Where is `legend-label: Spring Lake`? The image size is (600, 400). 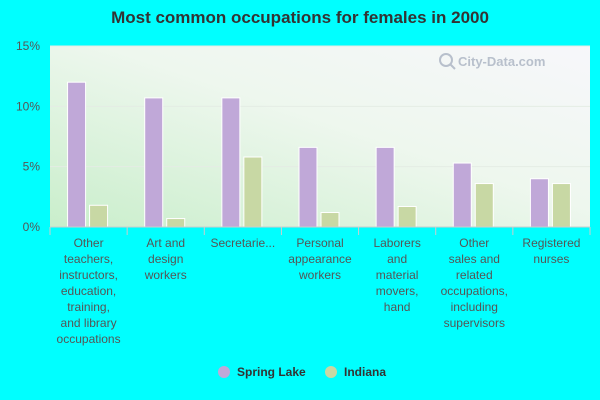 legend-label: Spring Lake is located at coordinates (271, 372).